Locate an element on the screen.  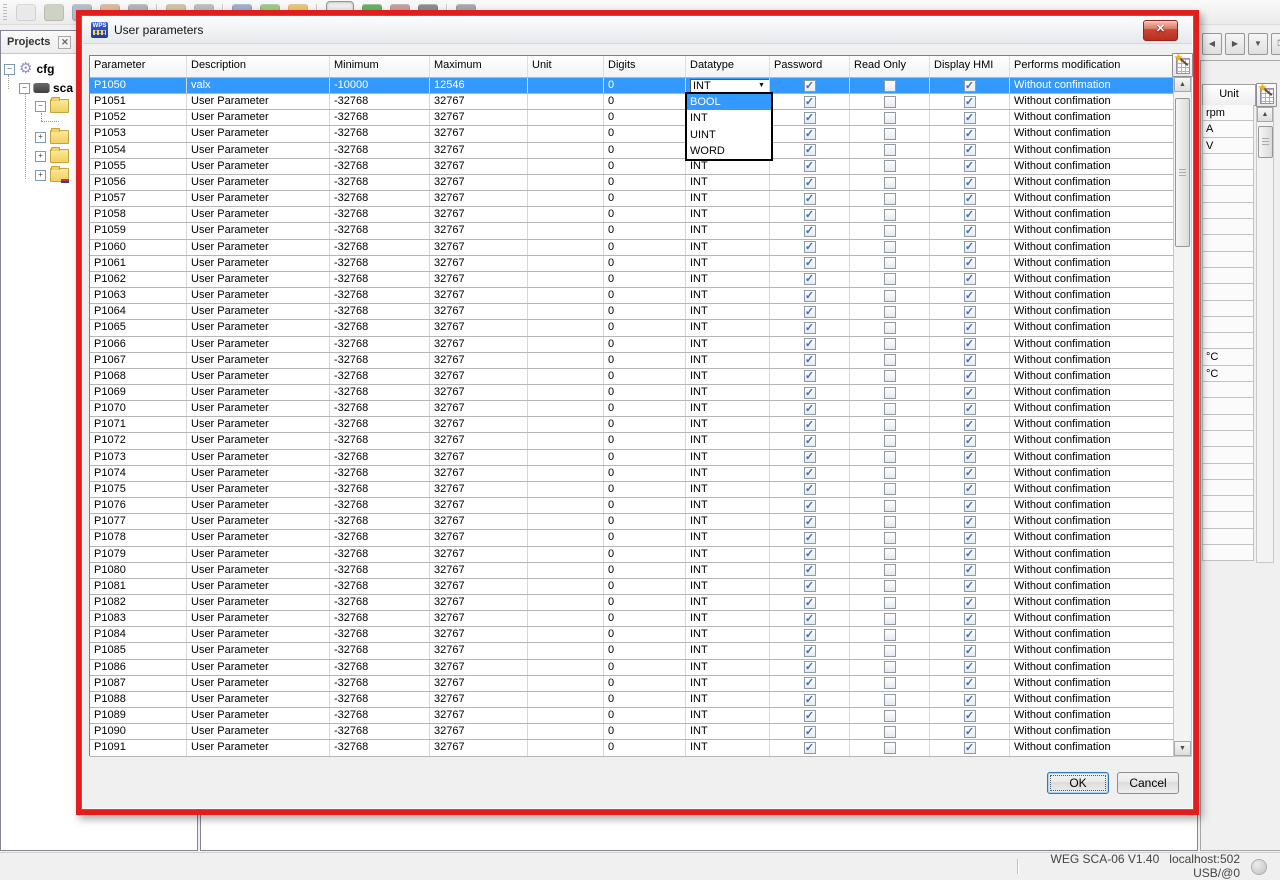
cell-parameter: P1072 is located at coordinates (138, 441).